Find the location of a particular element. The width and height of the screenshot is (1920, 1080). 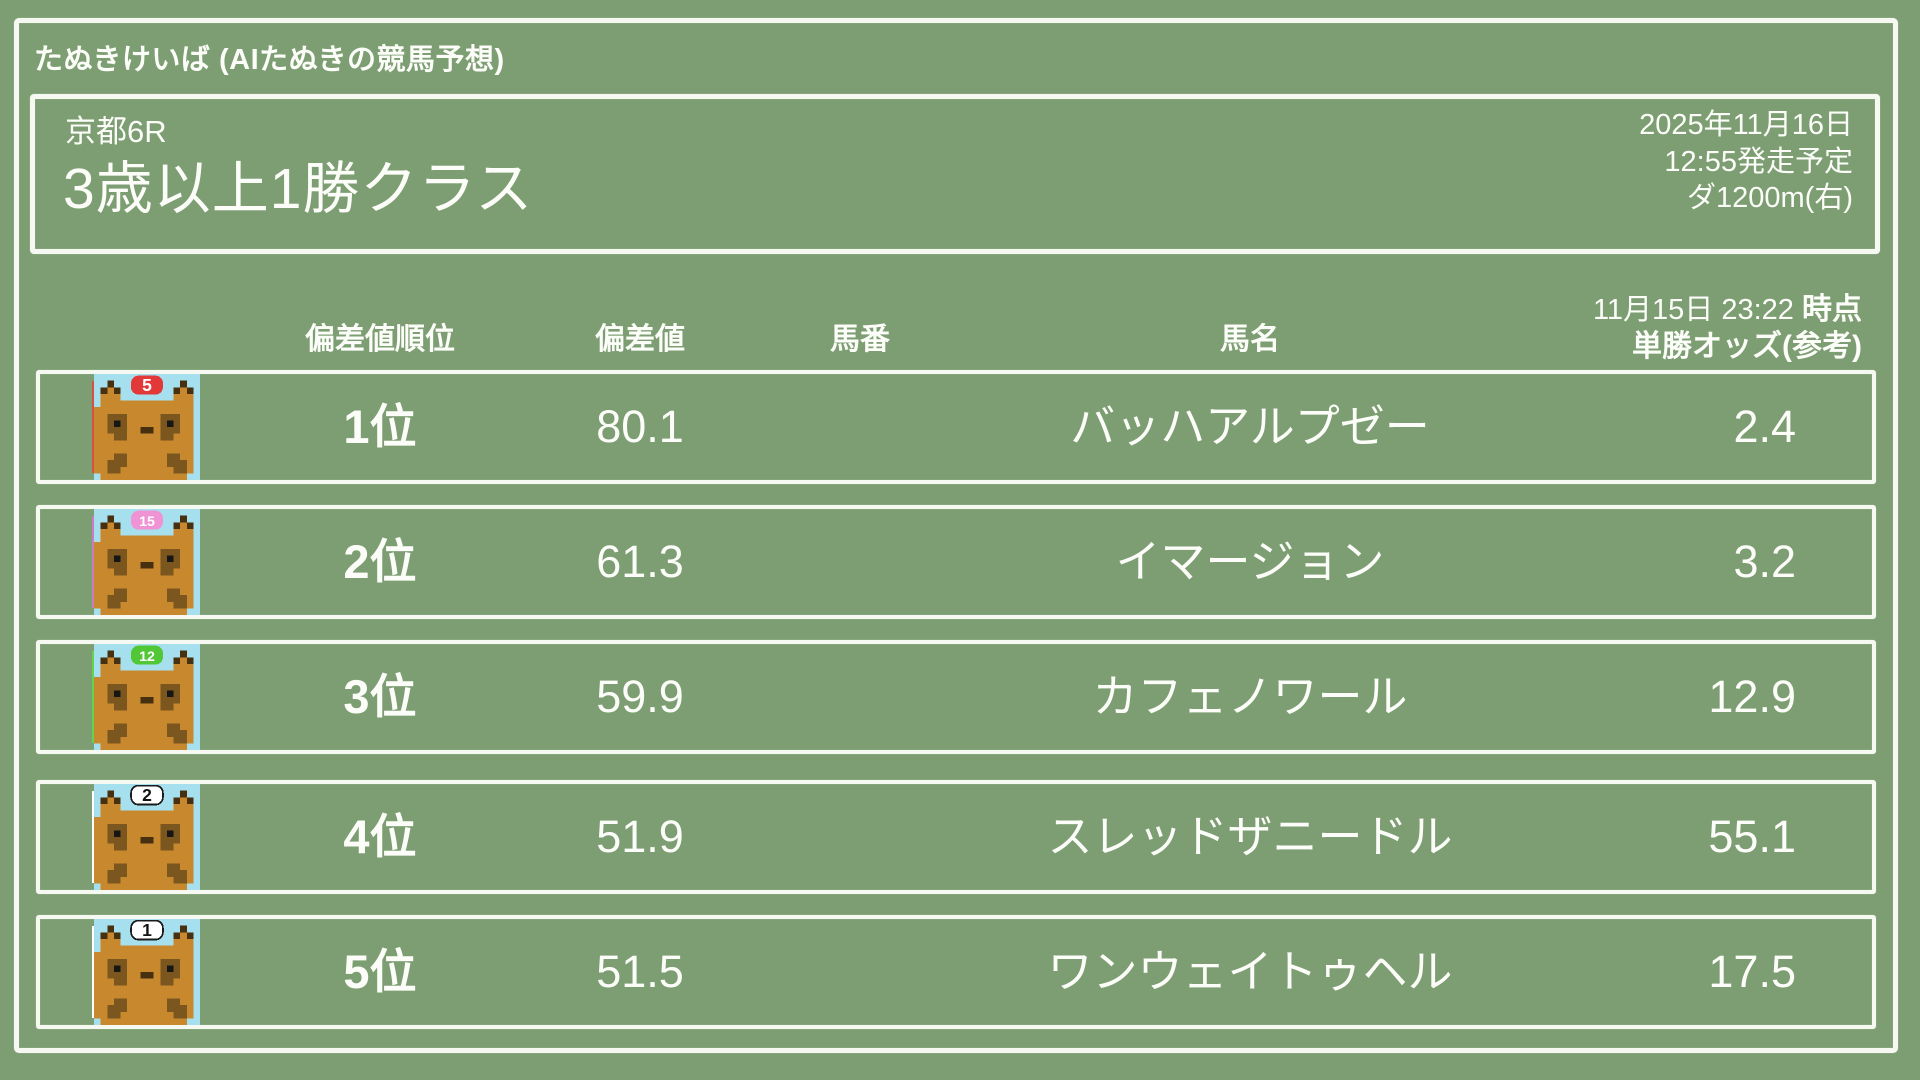

rank-cell: 5位 is located at coordinates (380, 971).